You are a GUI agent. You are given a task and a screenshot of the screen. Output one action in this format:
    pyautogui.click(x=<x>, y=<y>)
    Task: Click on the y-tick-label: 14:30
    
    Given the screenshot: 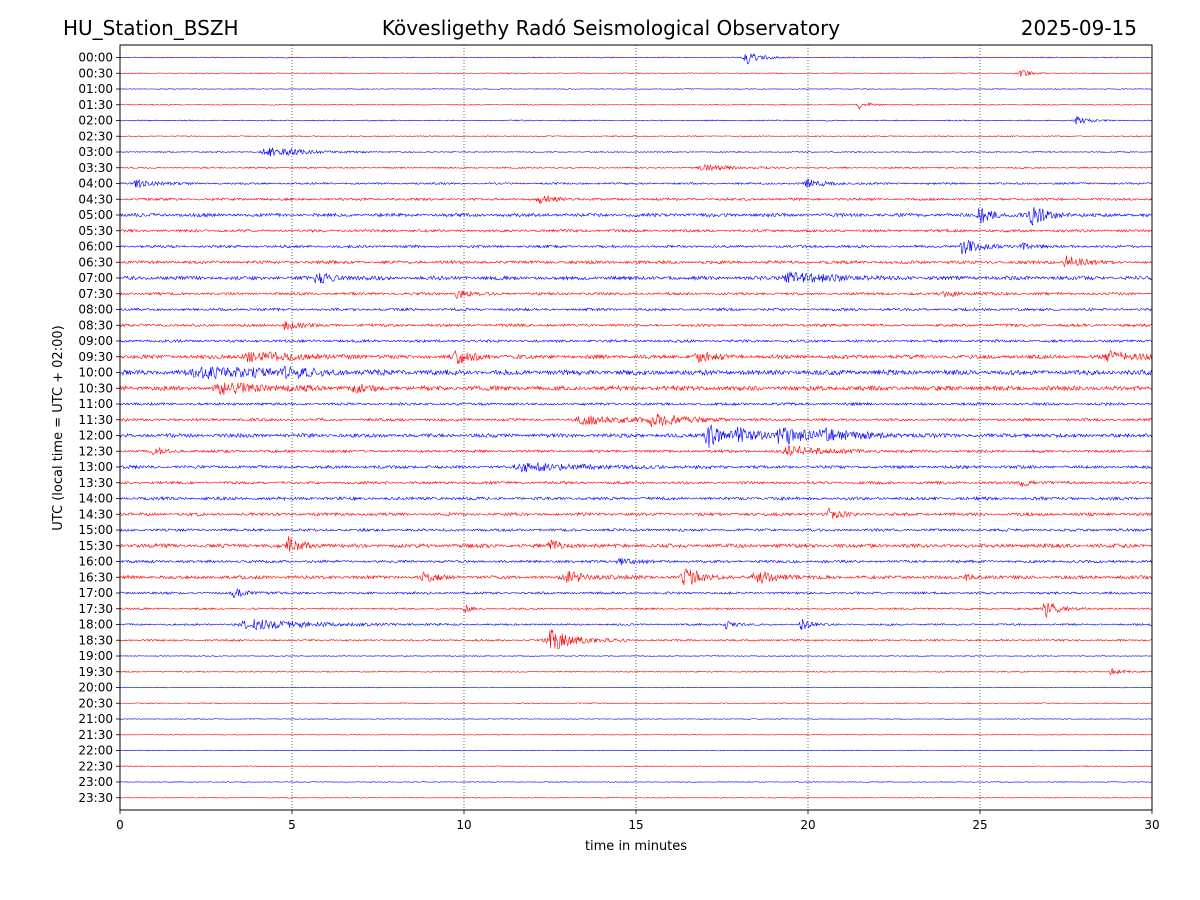 What is the action you would take?
    pyautogui.click(x=95, y=514)
    